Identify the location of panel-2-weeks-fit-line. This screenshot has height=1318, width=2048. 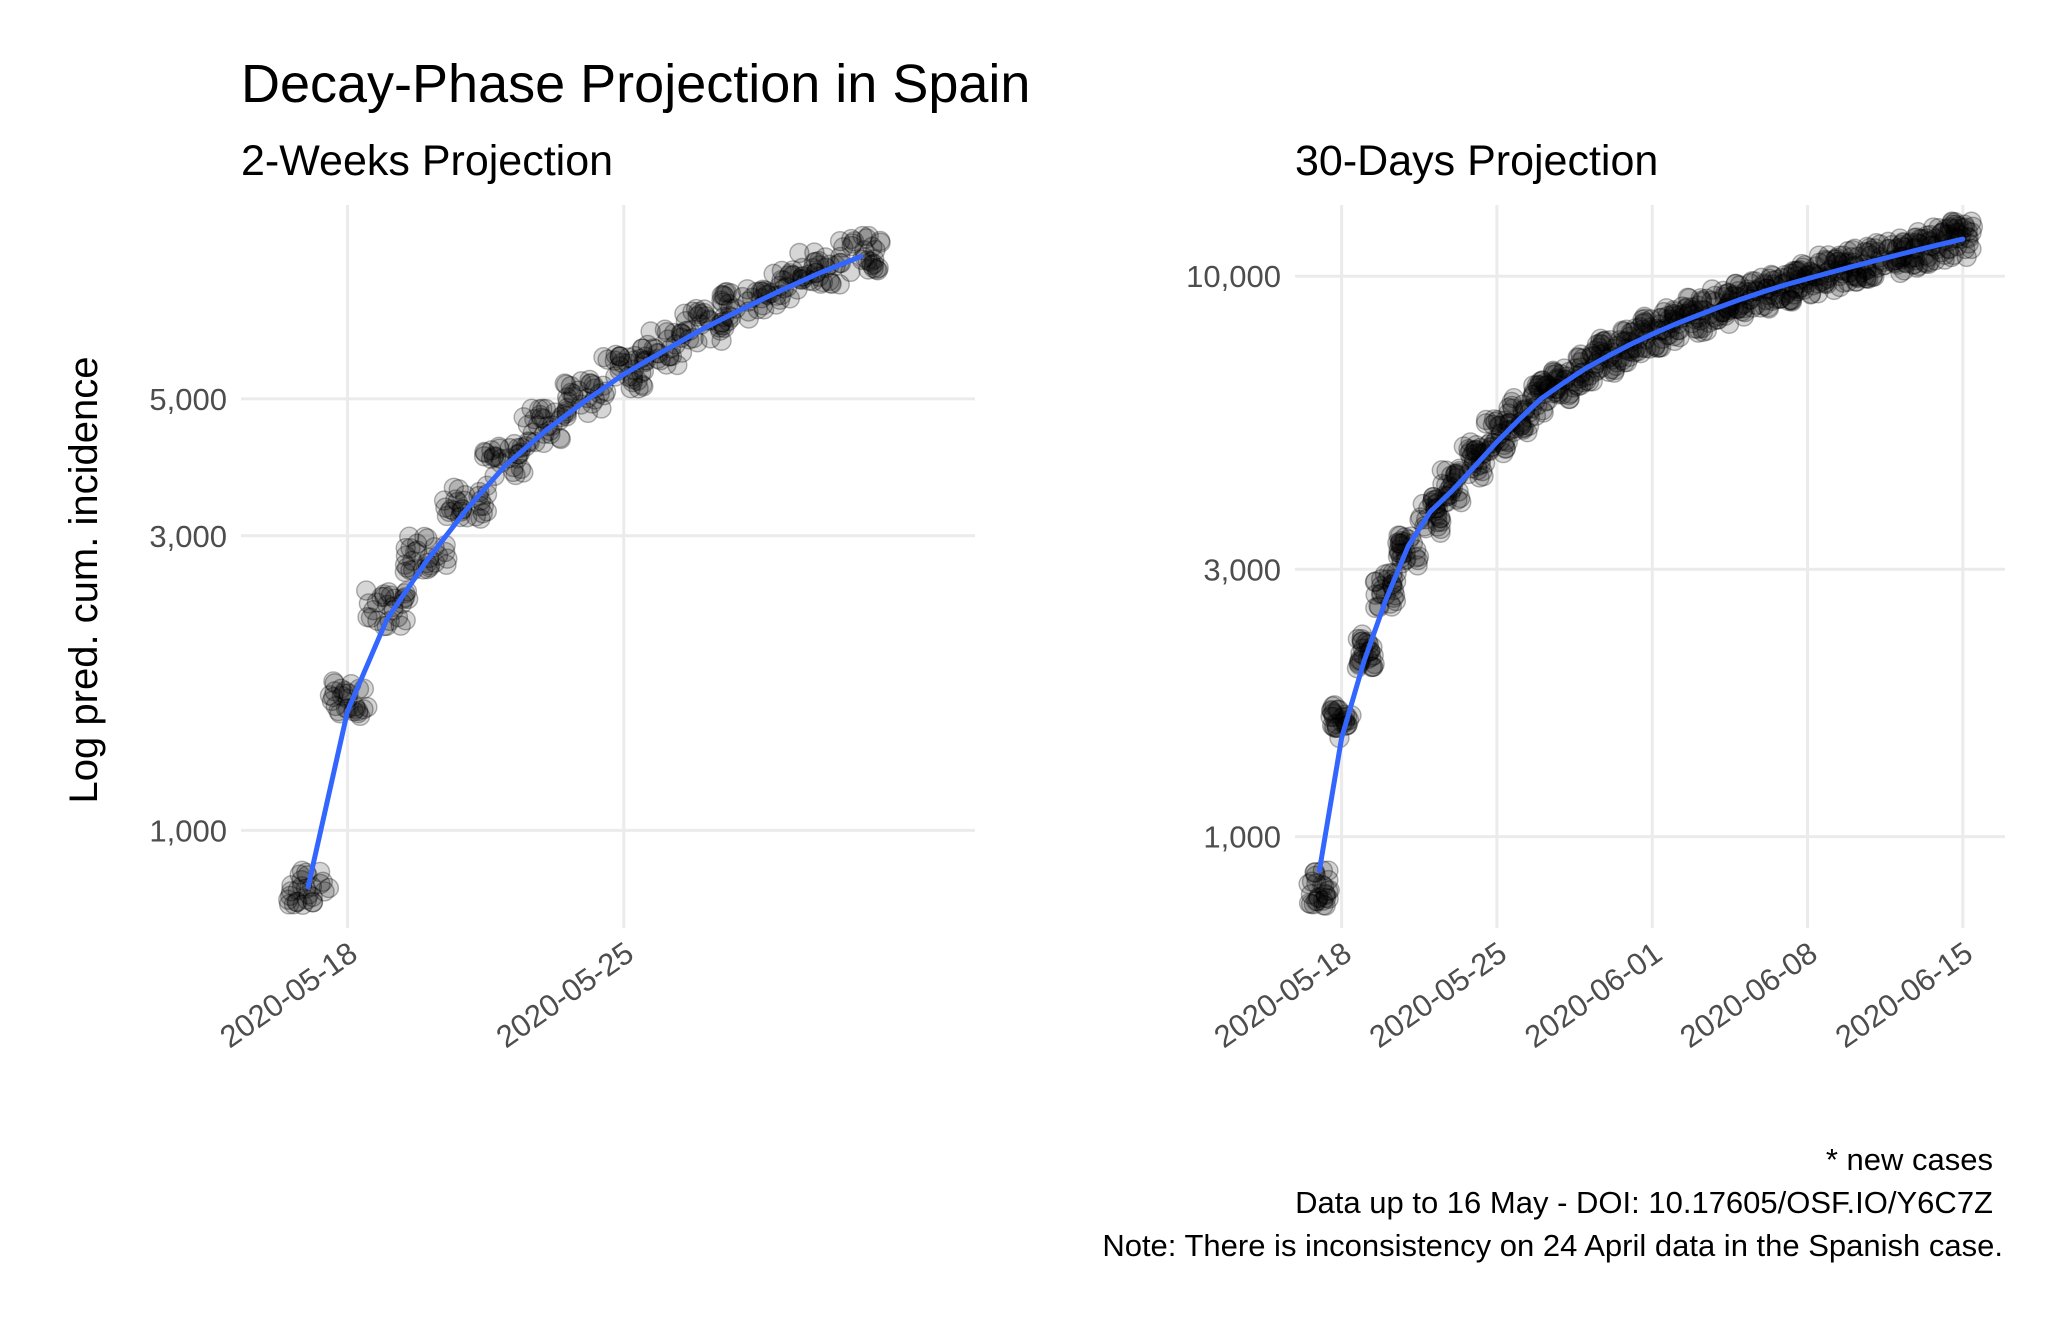
(584, 572).